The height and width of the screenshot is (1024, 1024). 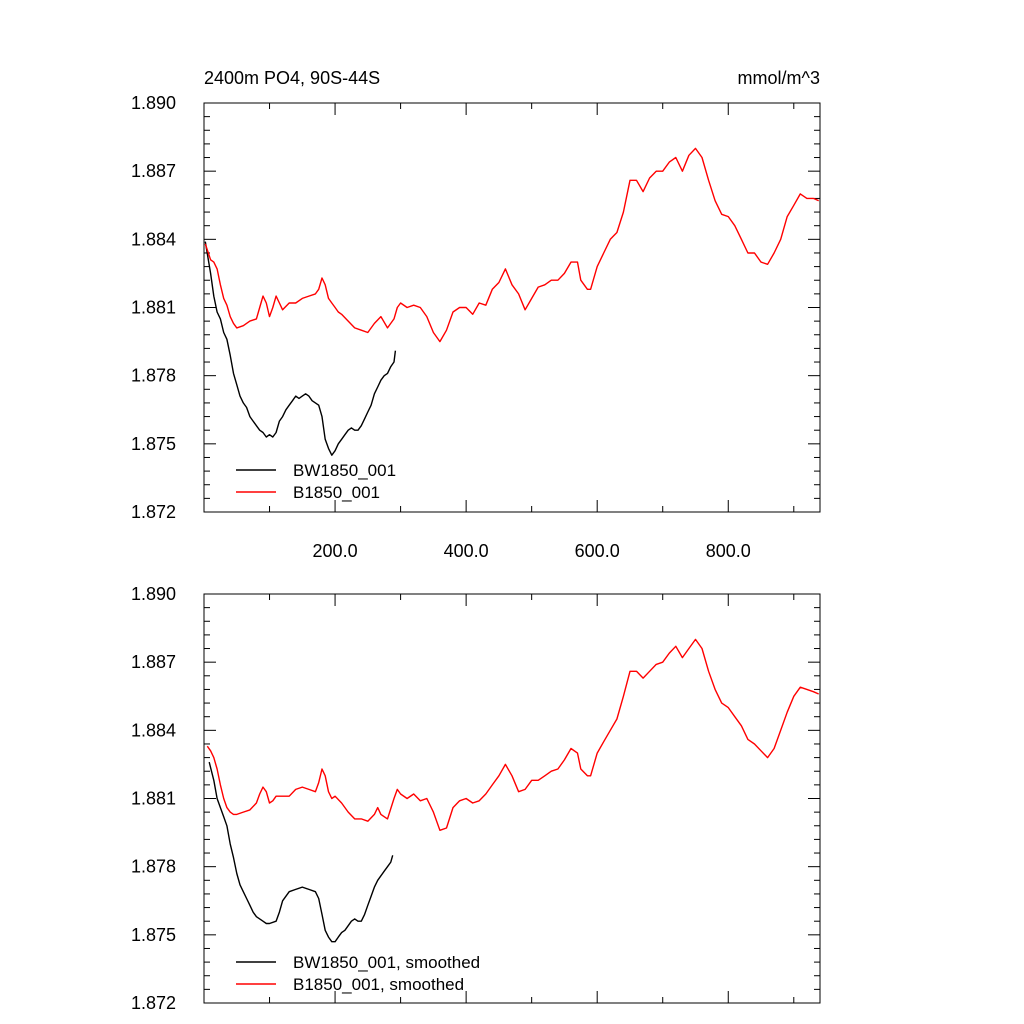 I want to click on legend-label: B1850_001, so click(x=336, y=492).